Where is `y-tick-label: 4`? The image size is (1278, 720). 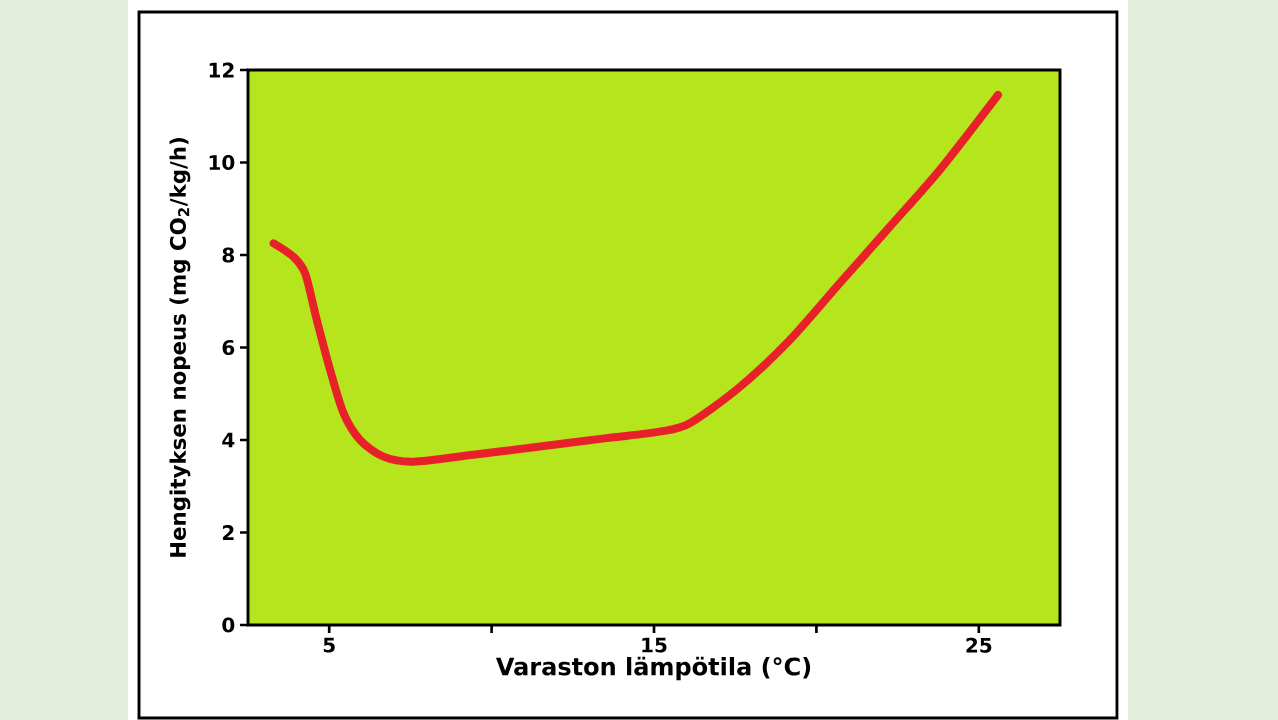
y-tick-label: 4 is located at coordinates (228, 440).